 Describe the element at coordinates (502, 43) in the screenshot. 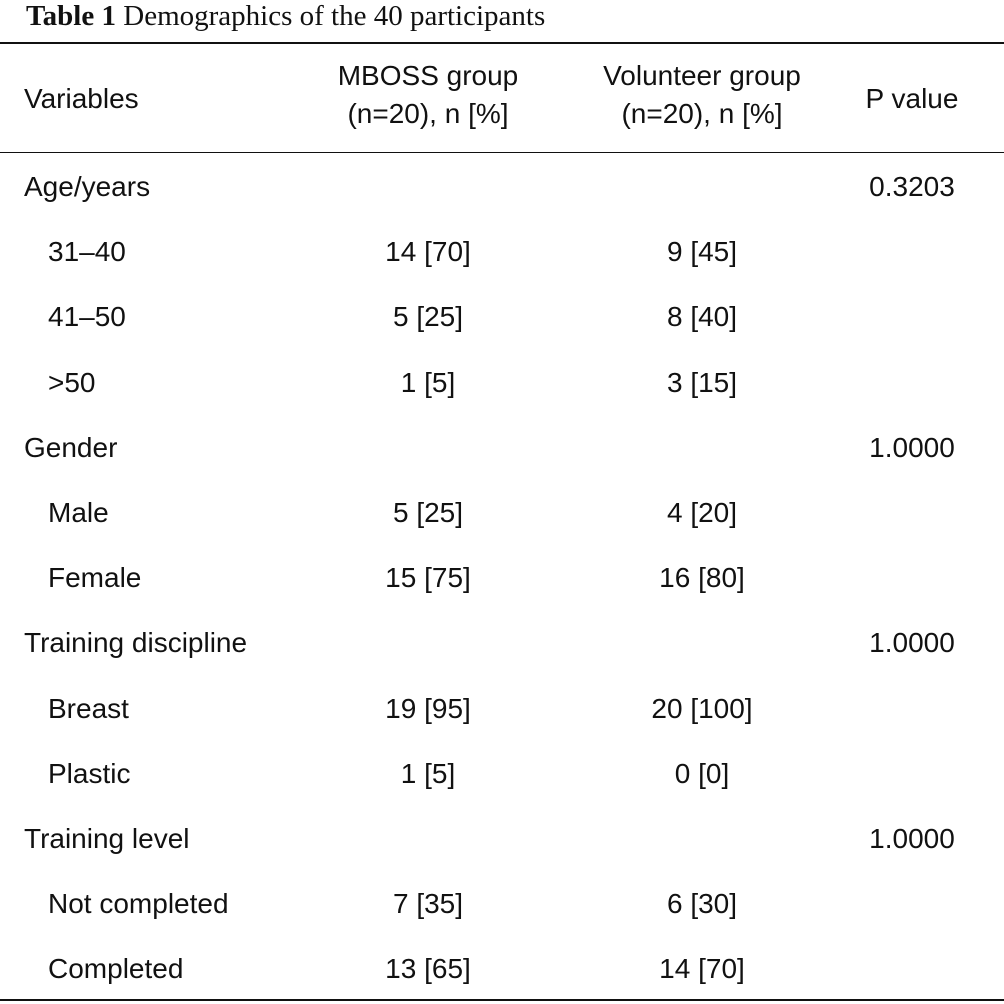

I see `table-top-rule` at that location.